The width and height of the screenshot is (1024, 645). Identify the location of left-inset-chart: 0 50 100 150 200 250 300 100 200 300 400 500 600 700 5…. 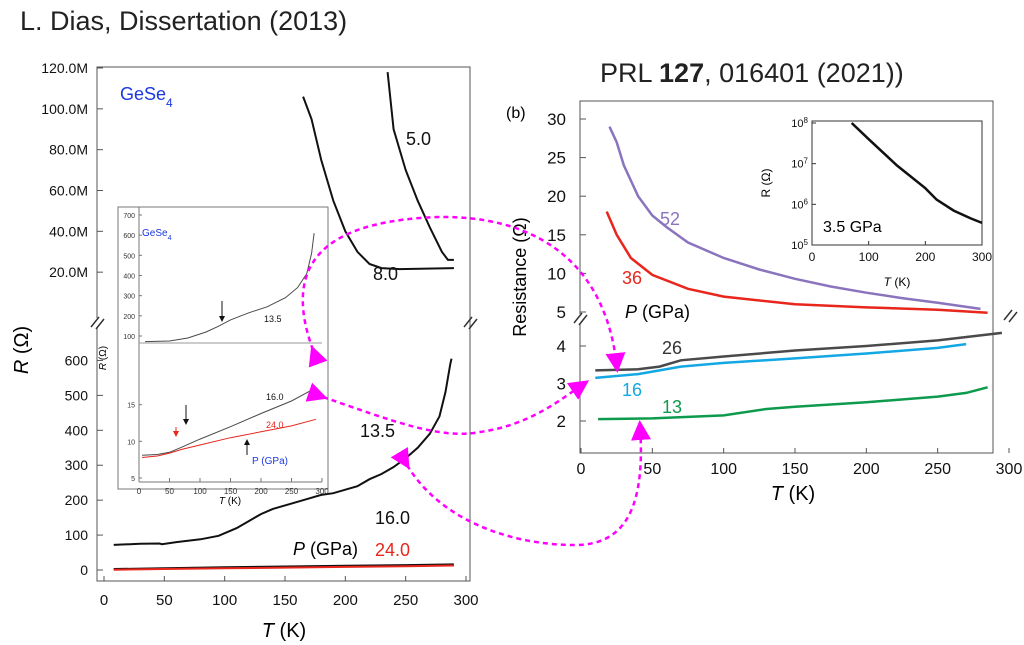
(226, 351).